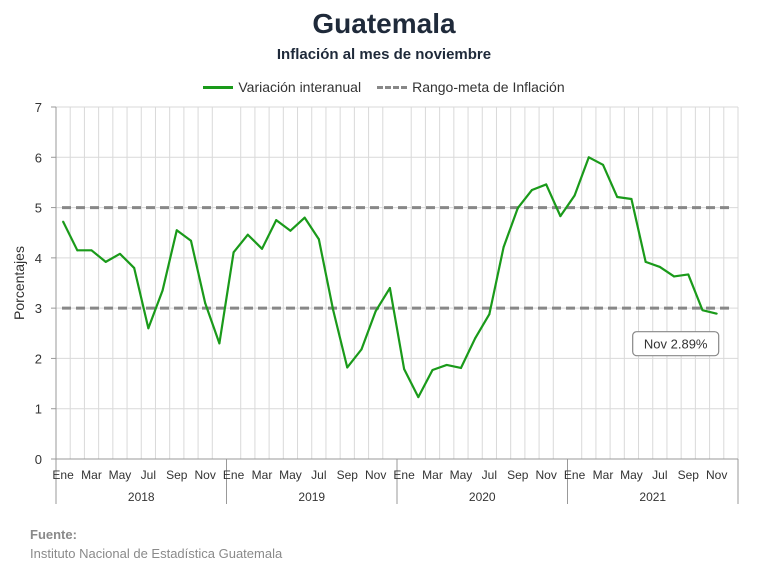 Image resolution: width=768 pixels, height=568 pixels. What do you see at coordinates (19, 283) in the screenshot?
I see `y-axis-label: Porcentajes` at bounding box center [19, 283].